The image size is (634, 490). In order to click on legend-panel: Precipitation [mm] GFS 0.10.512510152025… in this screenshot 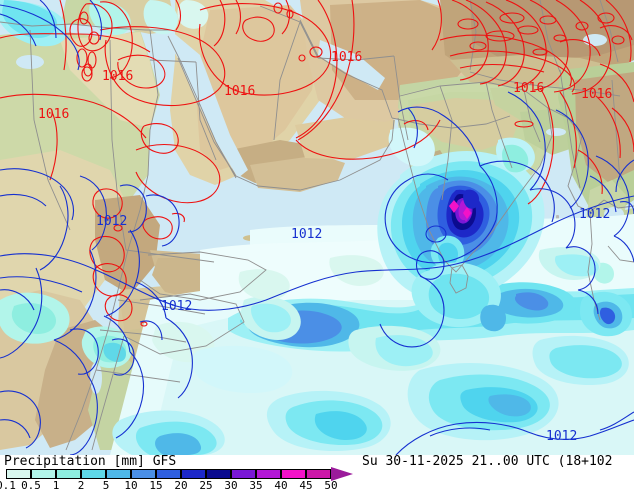, I will do `click(317, 472)`.